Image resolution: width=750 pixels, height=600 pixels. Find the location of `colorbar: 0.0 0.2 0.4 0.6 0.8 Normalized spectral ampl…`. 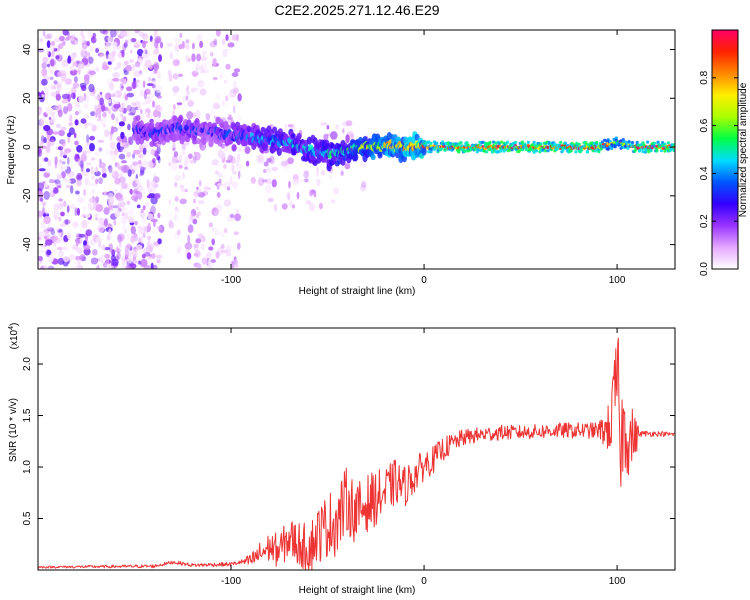

colorbar: 0.0 0.2 0.4 0.6 0.8 Normalized spectral ampl… is located at coordinates (724, 152).